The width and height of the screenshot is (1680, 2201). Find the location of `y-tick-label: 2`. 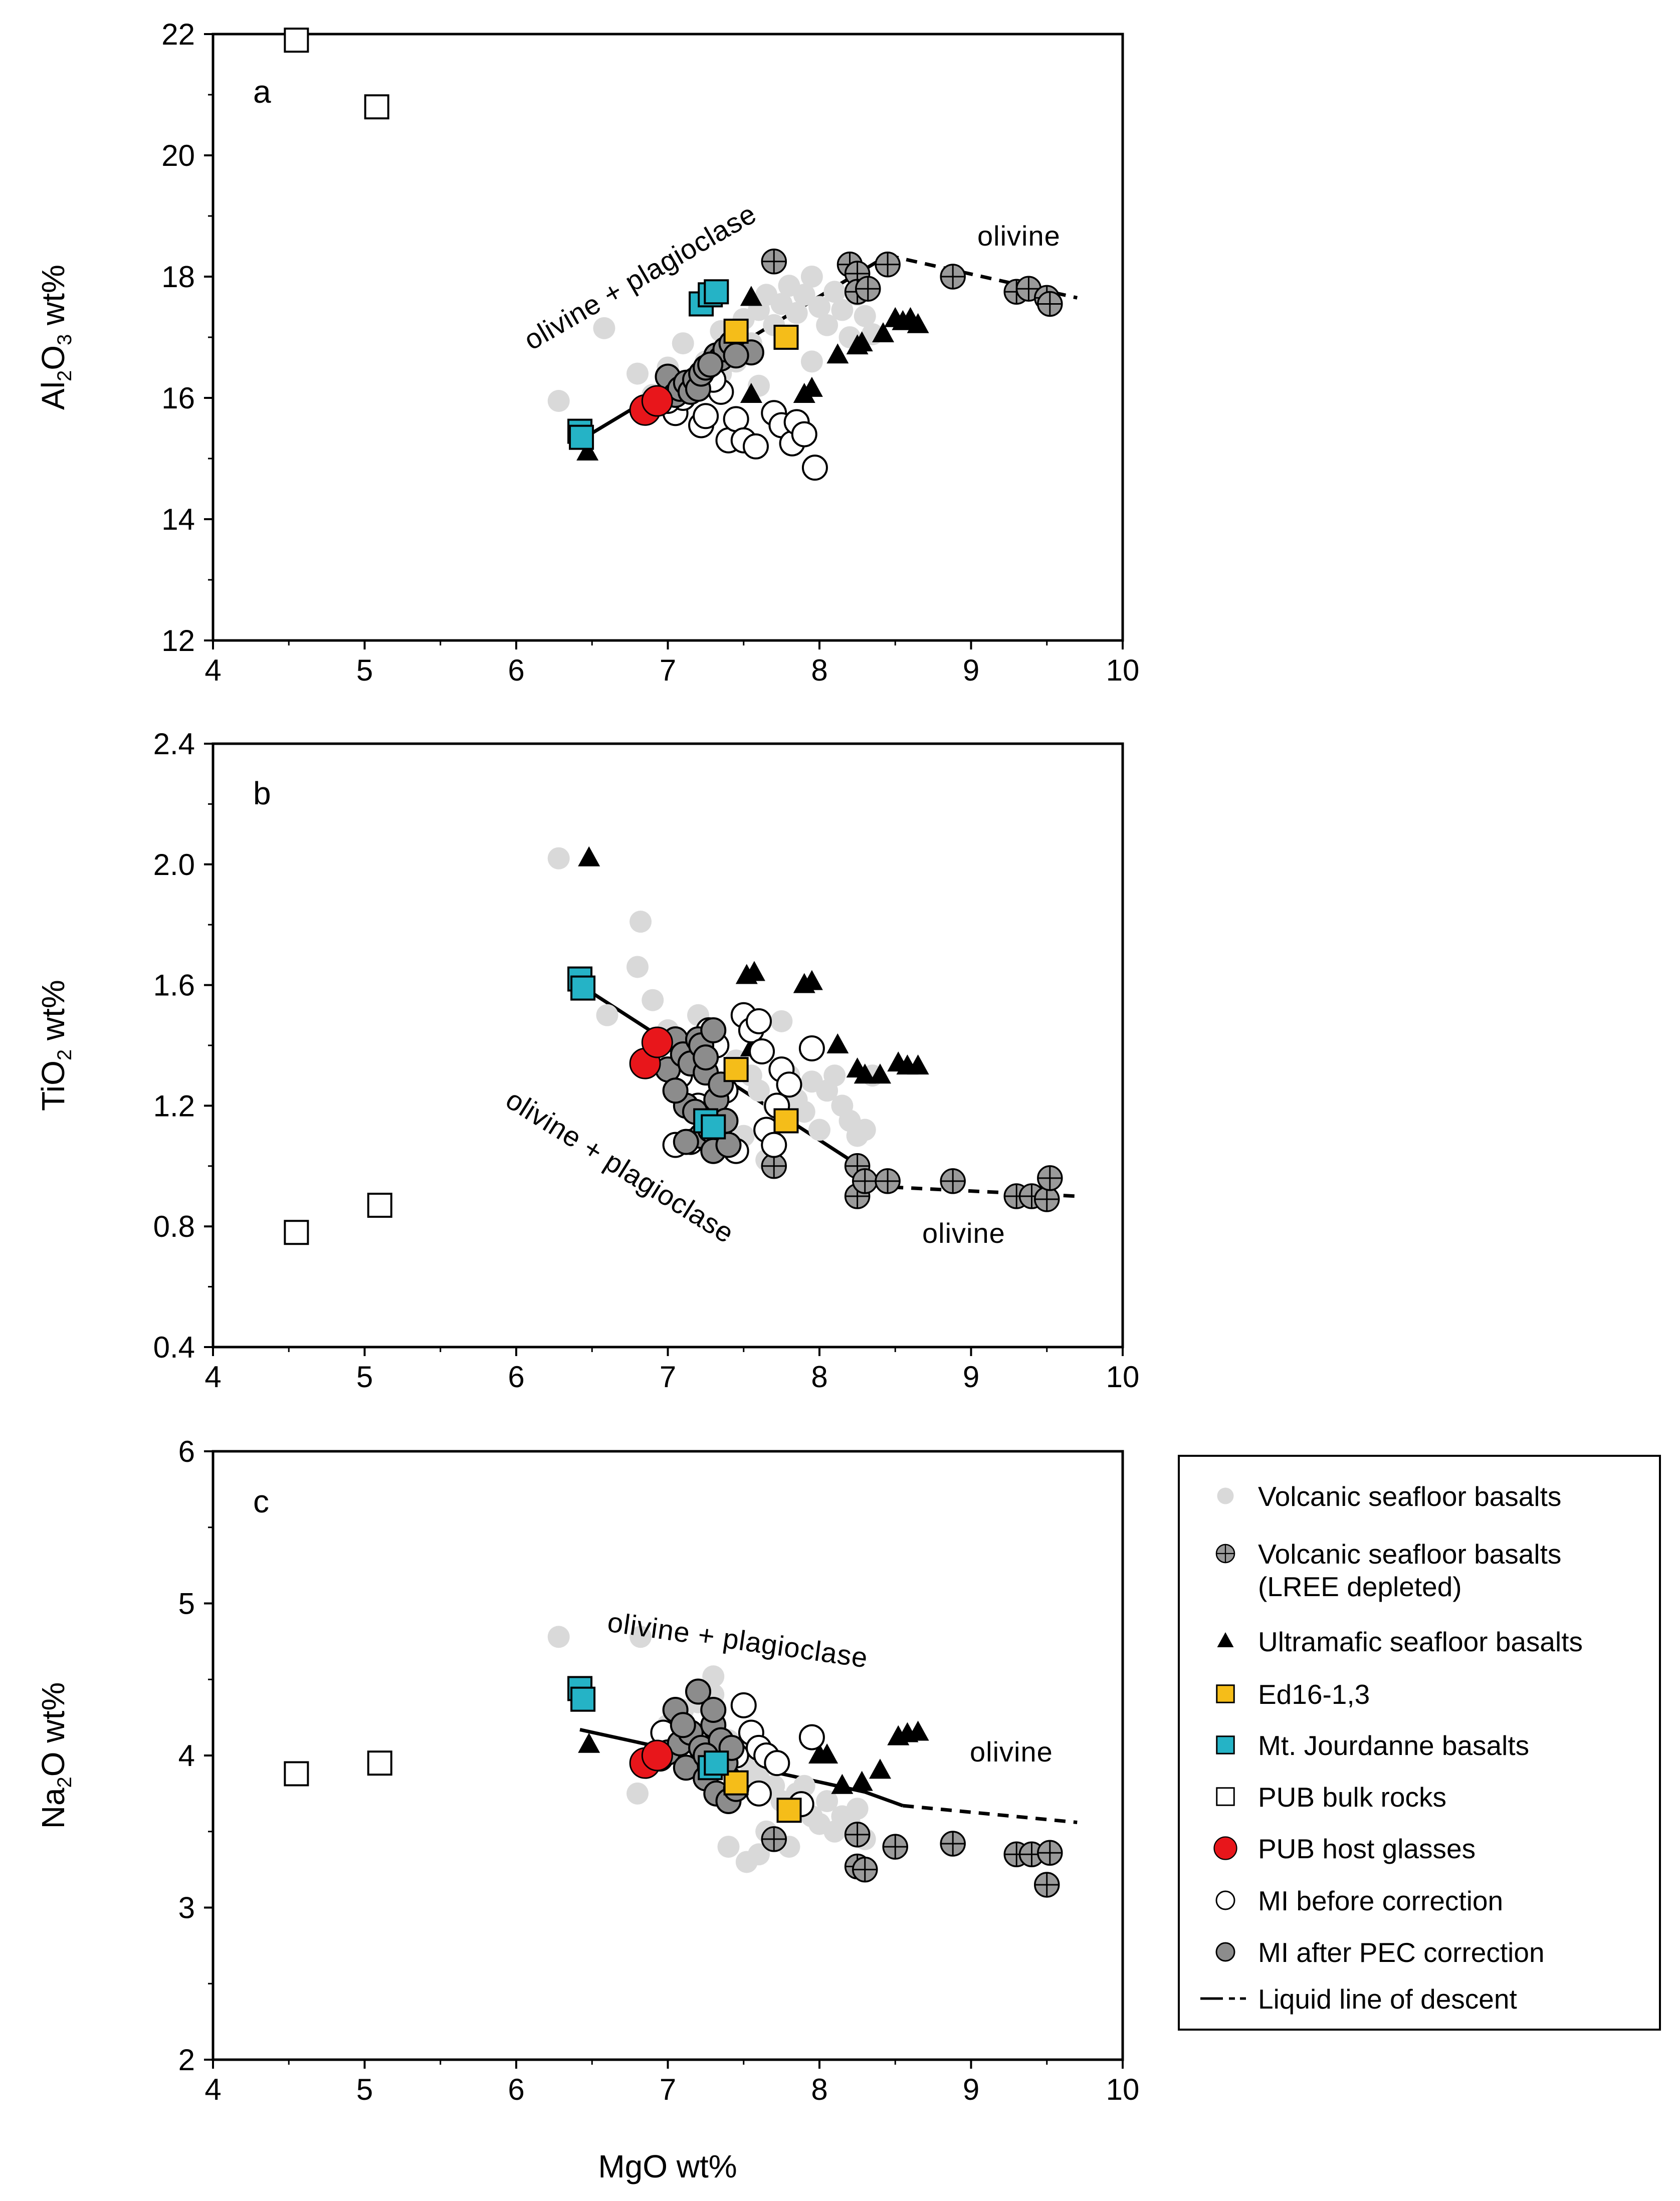

y-tick-label: 2 is located at coordinates (186, 2060).